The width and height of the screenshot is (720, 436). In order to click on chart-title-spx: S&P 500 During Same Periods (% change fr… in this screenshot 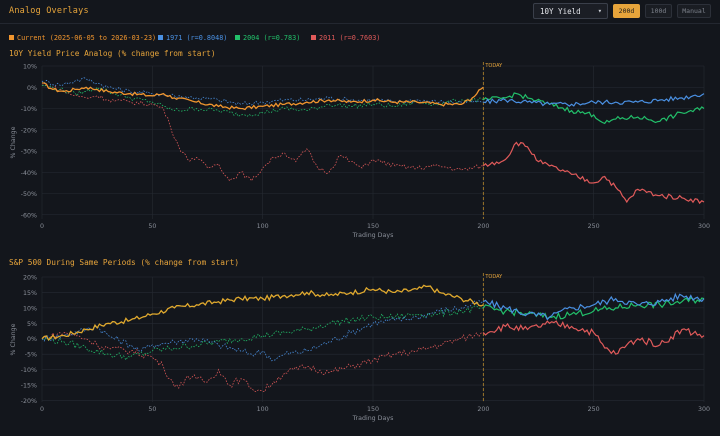, I will do `click(124, 262)`.